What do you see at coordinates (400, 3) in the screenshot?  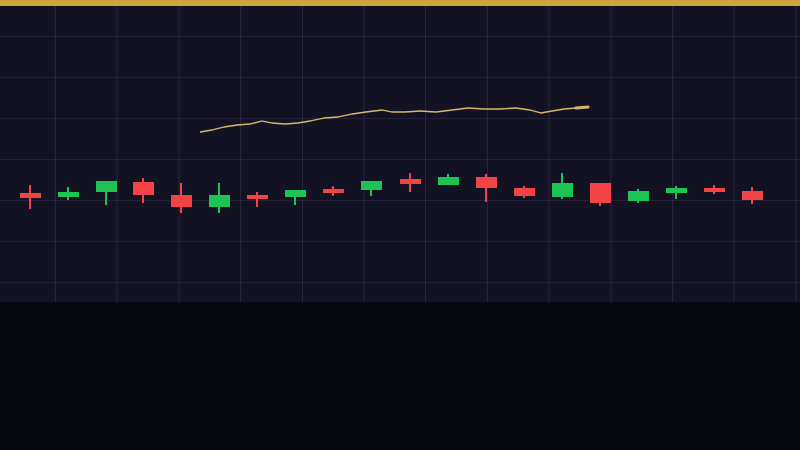 I see `top-accent-bar` at bounding box center [400, 3].